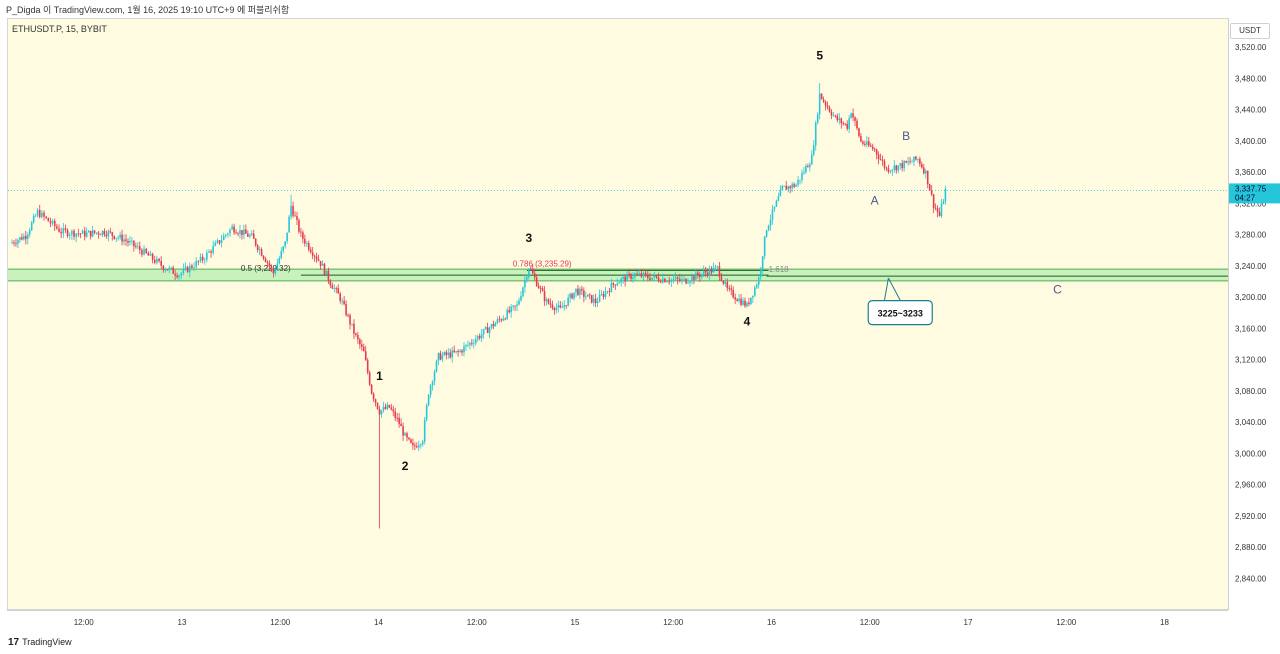  Describe the element at coordinates (1250, 31) in the screenshot. I see `currency-selector: USDT` at that location.